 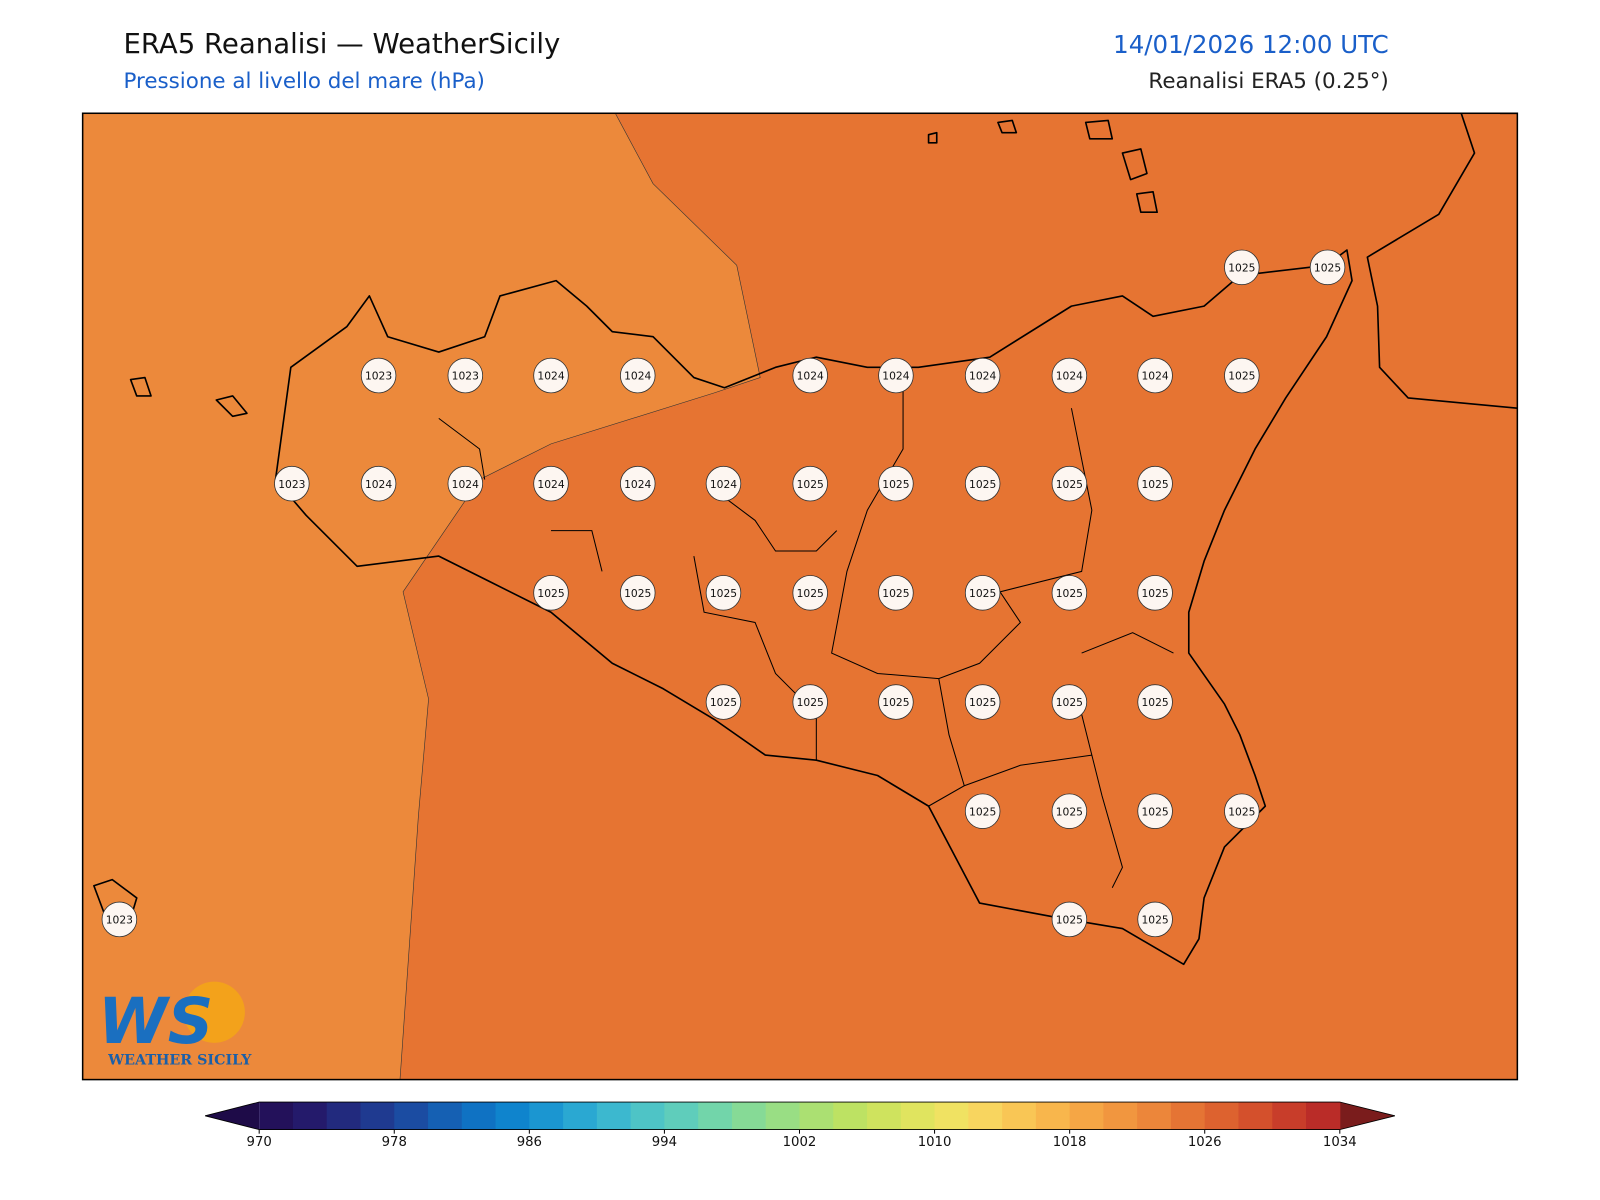 I want to click on colorbar-under, so click(x=232, y=1116).